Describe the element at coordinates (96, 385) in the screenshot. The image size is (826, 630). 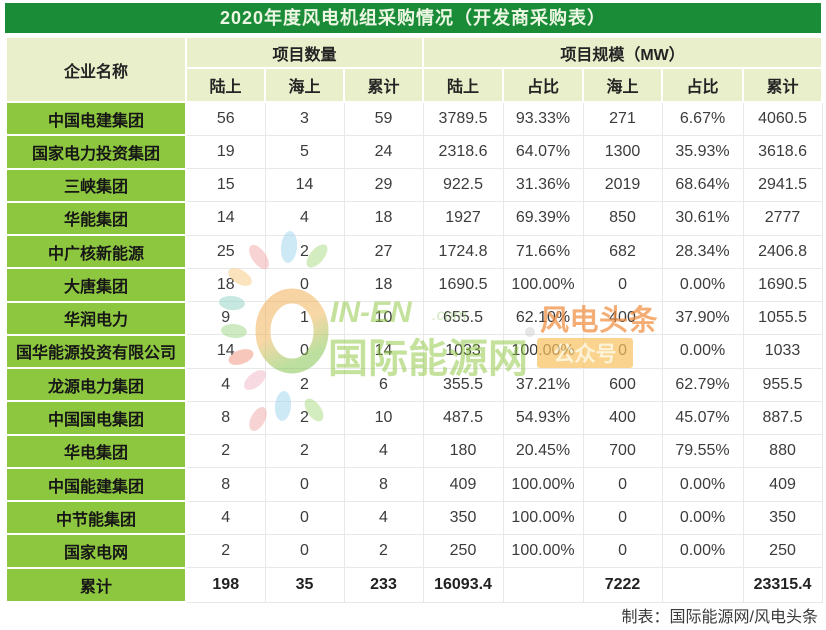
I see `company-name-cell: 龙源电力集团` at that location.